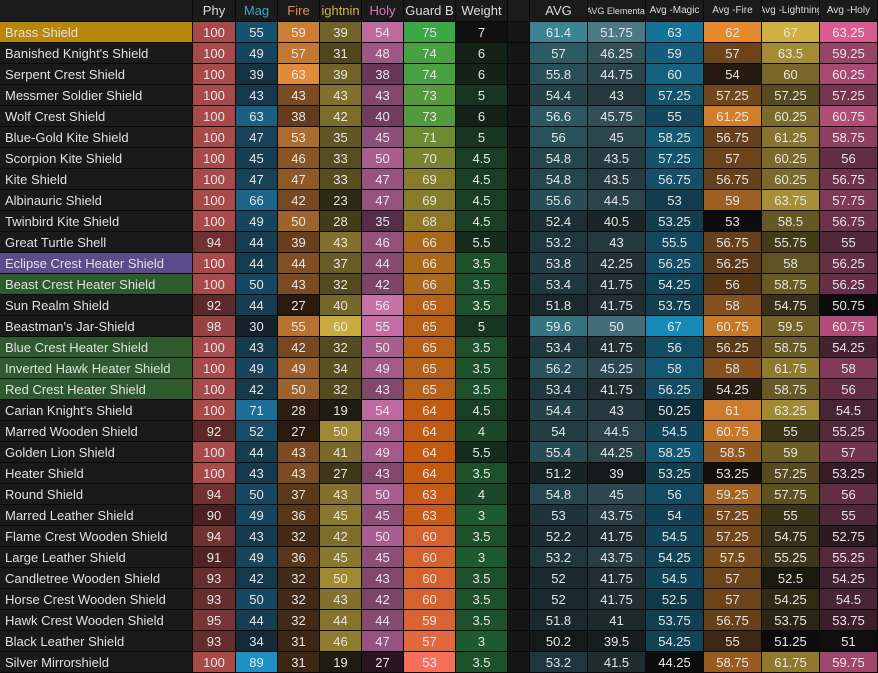 This screenshot has height=673, width=878. What do you see at coordinates (559, 95) in the screenshot?
I see `value-cell: 54.4` at bounding box center [559, 95].